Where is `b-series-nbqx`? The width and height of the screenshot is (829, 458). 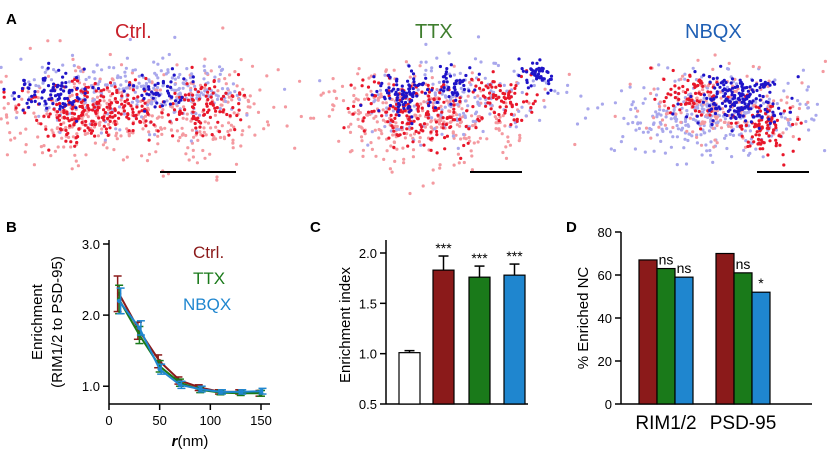 b-series-nbqx is located at coordinates (191, 341).